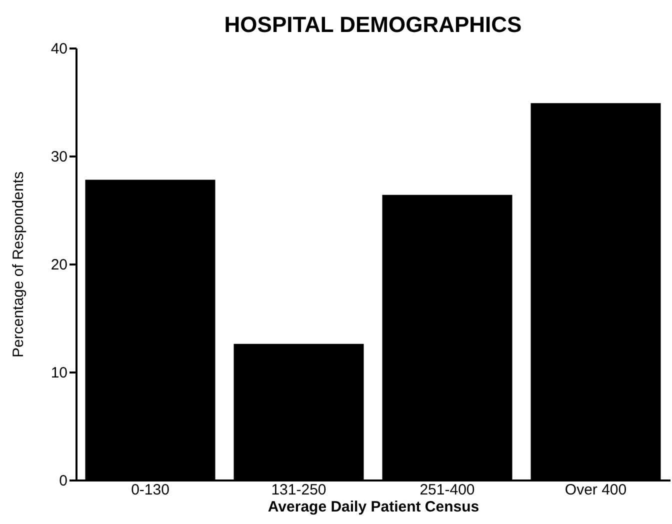 Image resolution: width=672 pixels, height=524 pixels. What do you see at coordinates (63, 481) in the screenshot?
I see `y-tick-label: 0` at bounding box center [63, 481].